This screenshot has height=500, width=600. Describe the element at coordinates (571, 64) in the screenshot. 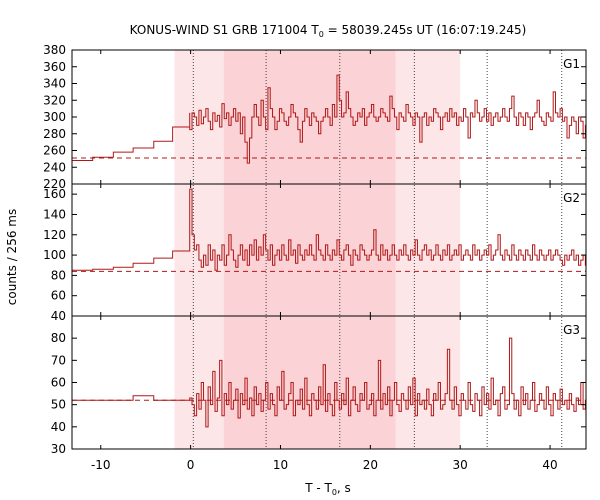

I see `panel-label: G1` at that location.